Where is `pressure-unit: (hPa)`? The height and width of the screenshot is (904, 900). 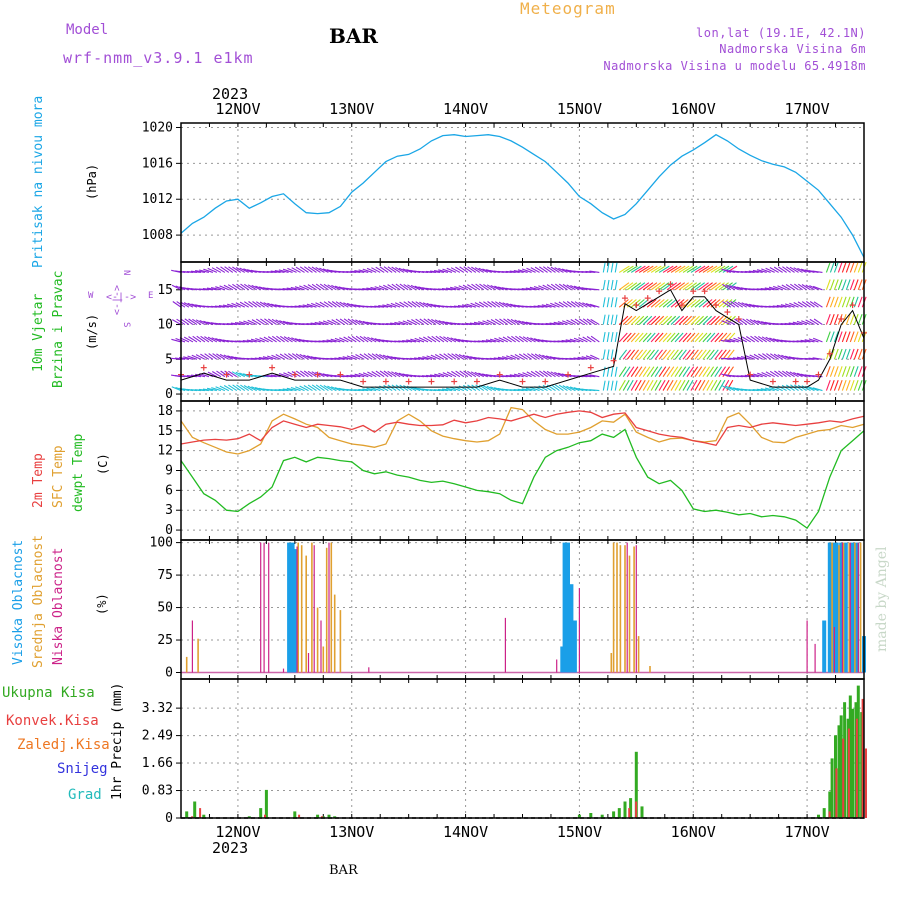
pressure-unit: (hPa) is located at coordinates (92, 182).